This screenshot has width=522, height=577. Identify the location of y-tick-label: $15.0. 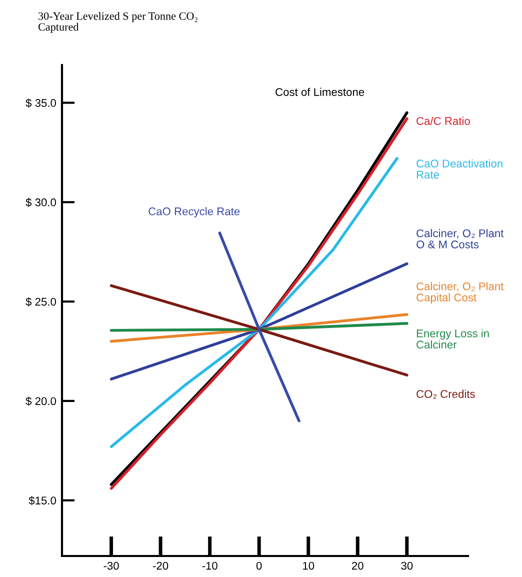
(42, 501).